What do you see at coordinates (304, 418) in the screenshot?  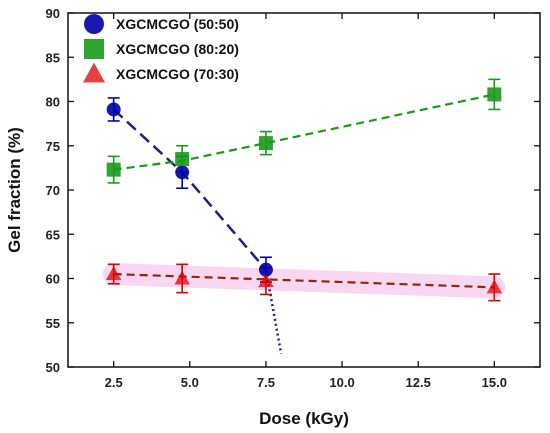 I see `x-axis-title: Dose (kGy)` at bounding box center [304, 418].